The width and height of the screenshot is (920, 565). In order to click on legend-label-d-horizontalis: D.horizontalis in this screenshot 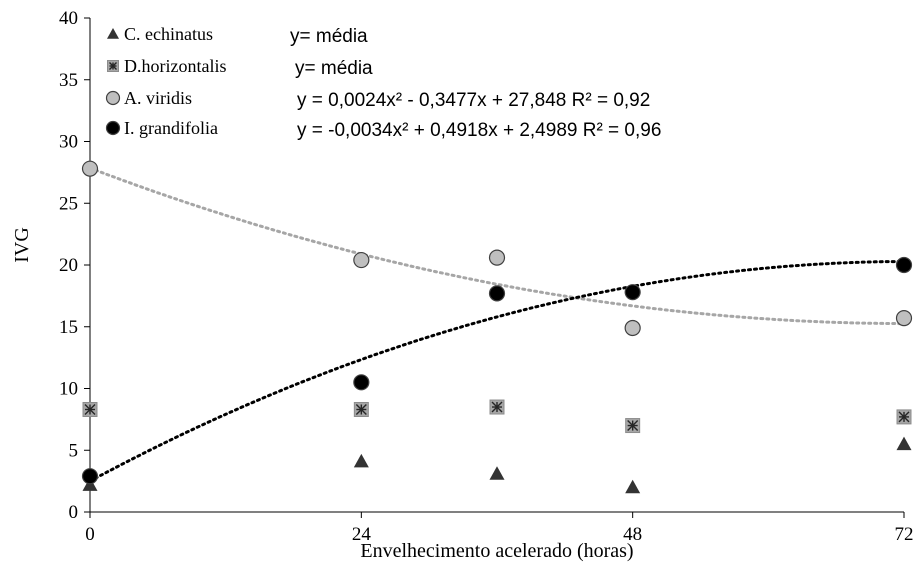, I will do `click(175, 66)`.